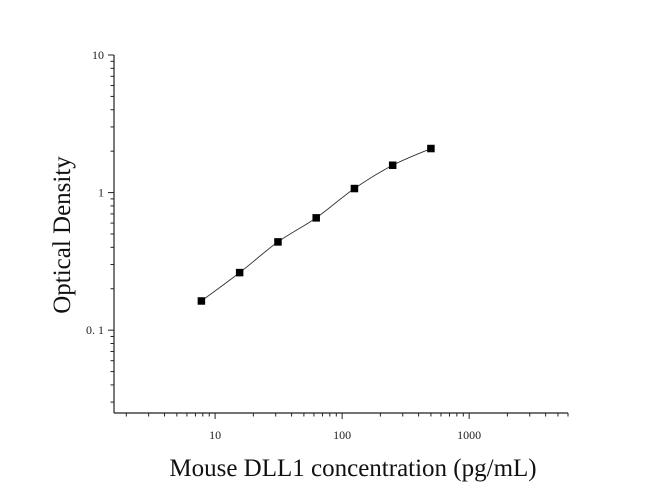  I want to click on x-tick-label: 100, so click(342, 435).